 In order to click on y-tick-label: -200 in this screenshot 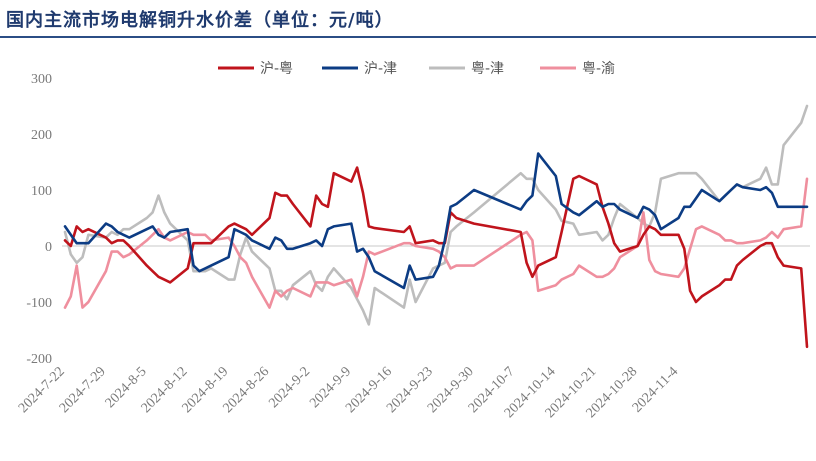, I will do `click(39, 359)`.